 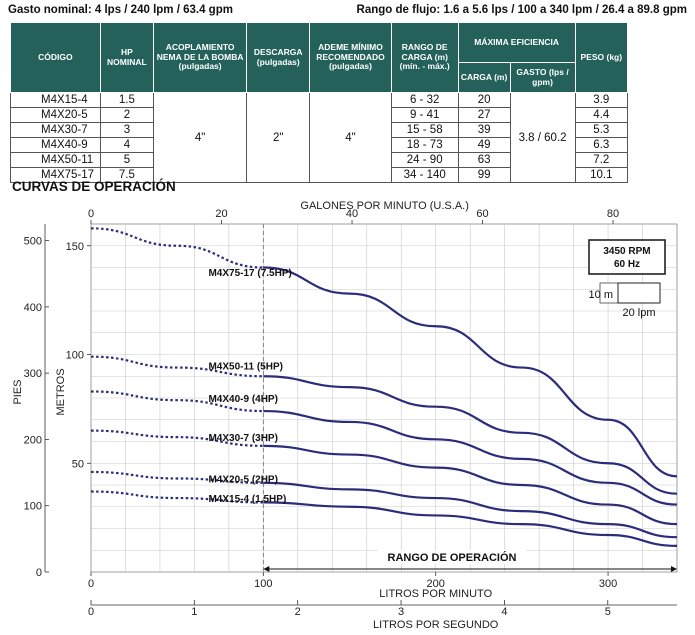 I want to click on meter-axis-label: METROS, so click(x=61, y=391).